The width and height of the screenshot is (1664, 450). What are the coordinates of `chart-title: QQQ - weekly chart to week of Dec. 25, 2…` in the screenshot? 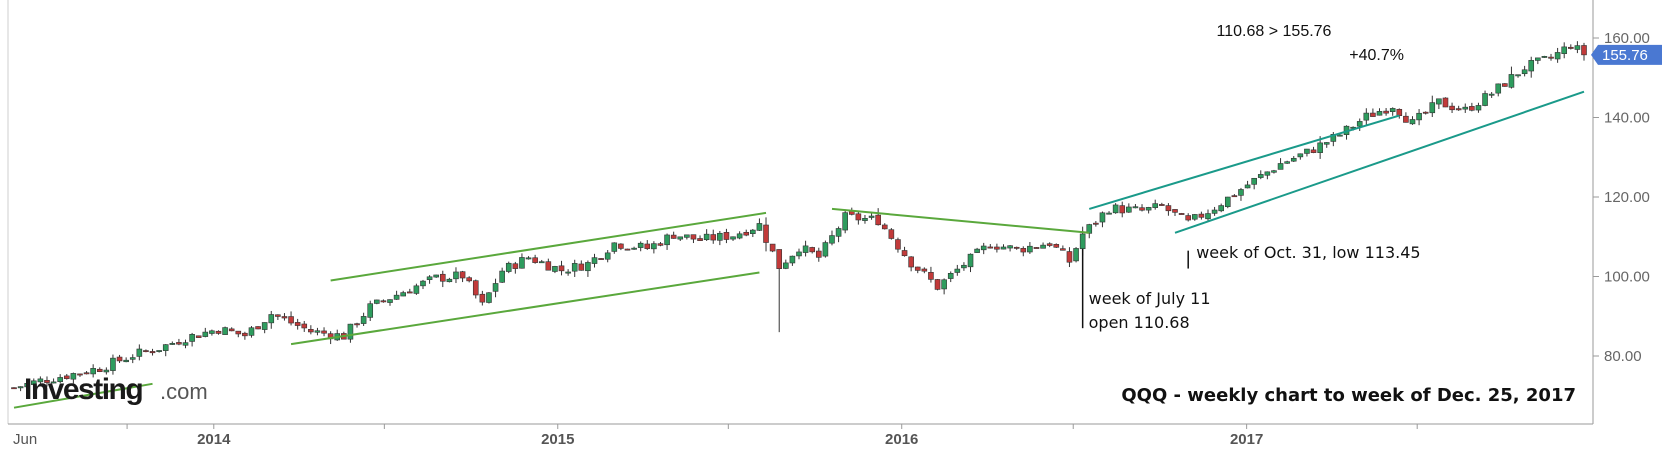 It's located at (1348, 395).